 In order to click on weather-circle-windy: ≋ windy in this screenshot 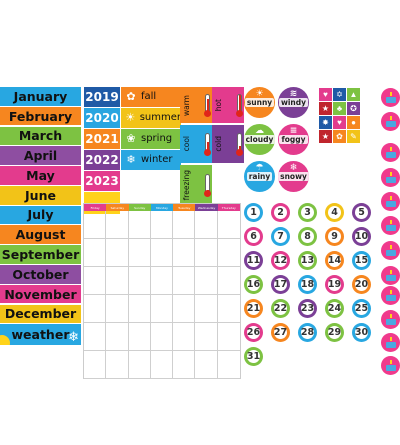, I will do `click(293, 102)`.